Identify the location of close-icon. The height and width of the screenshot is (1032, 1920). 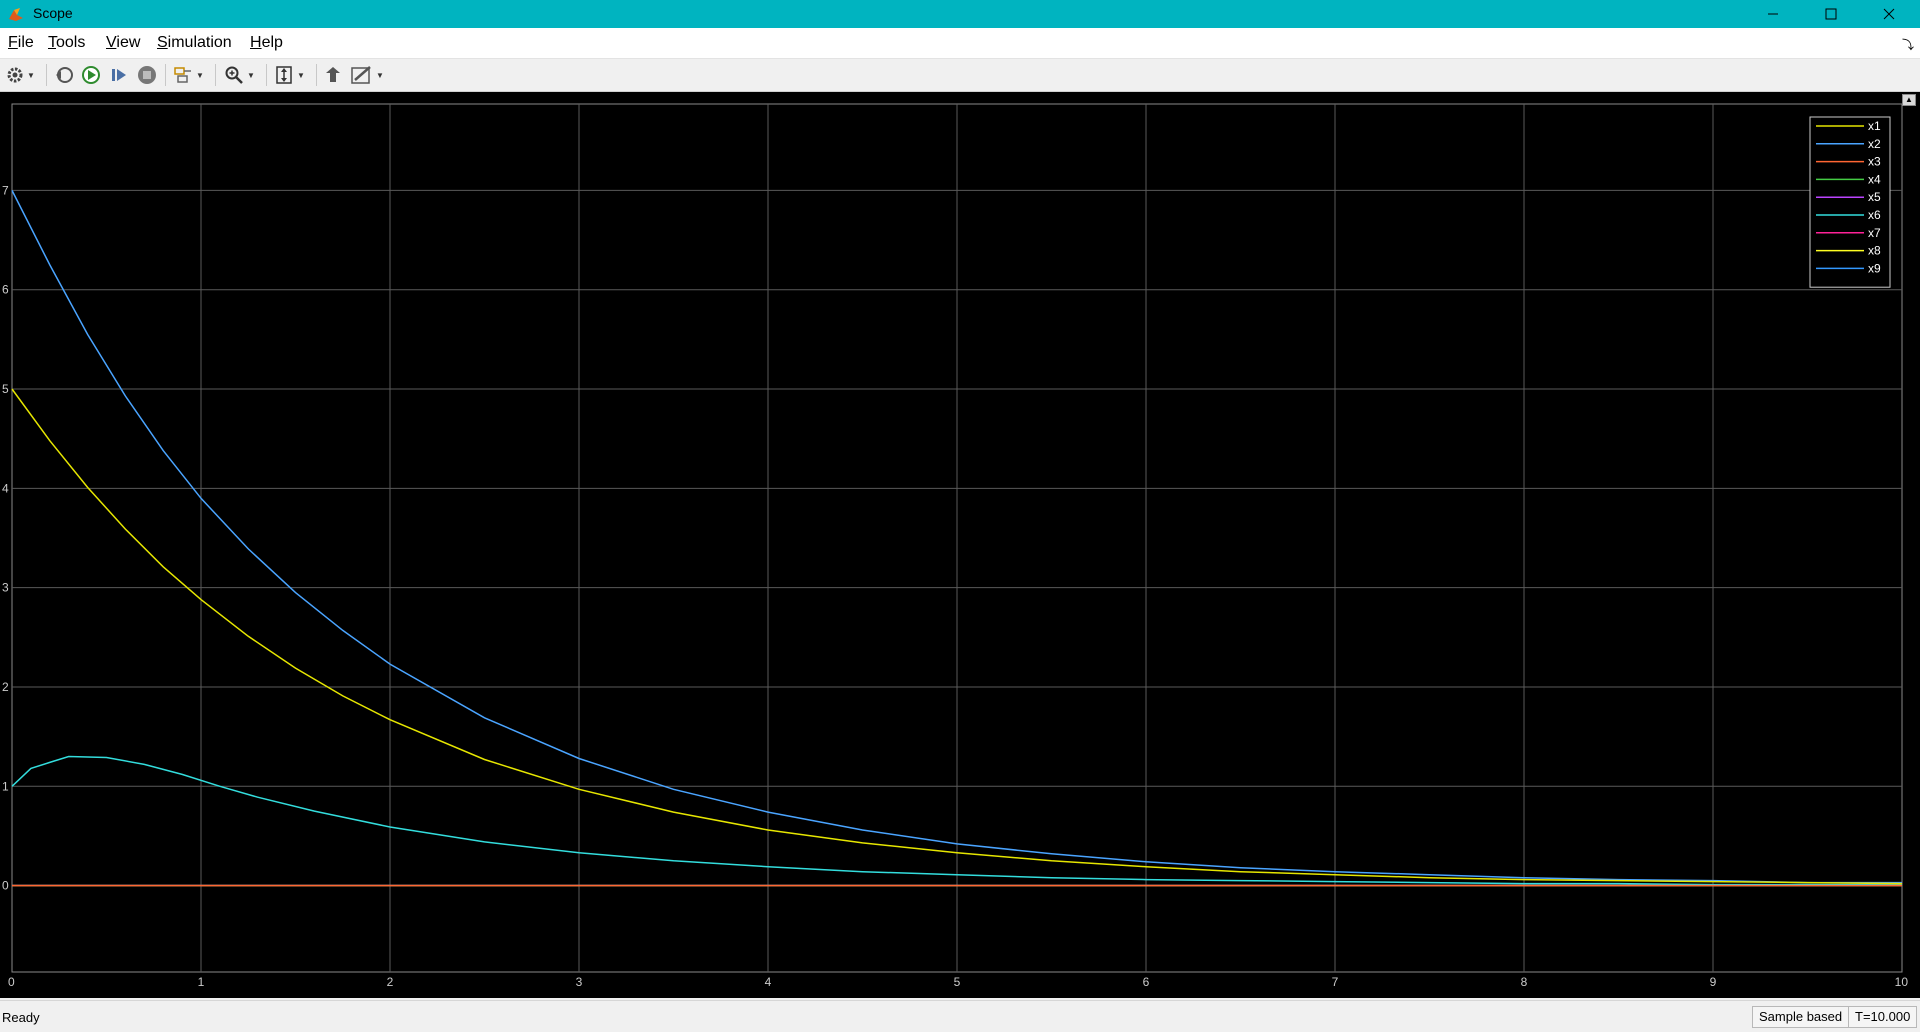
(1889, 14).